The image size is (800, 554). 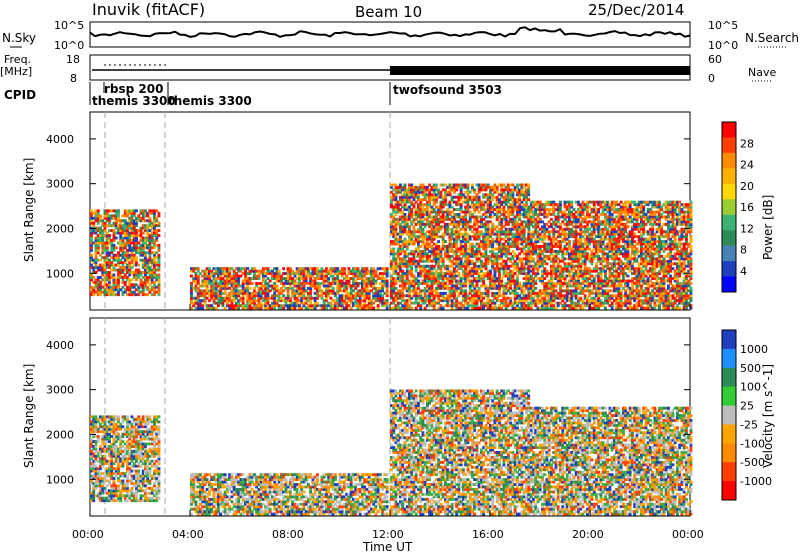 I want to click on nave-tick-bottom: 0, so click(x=711, y=78).